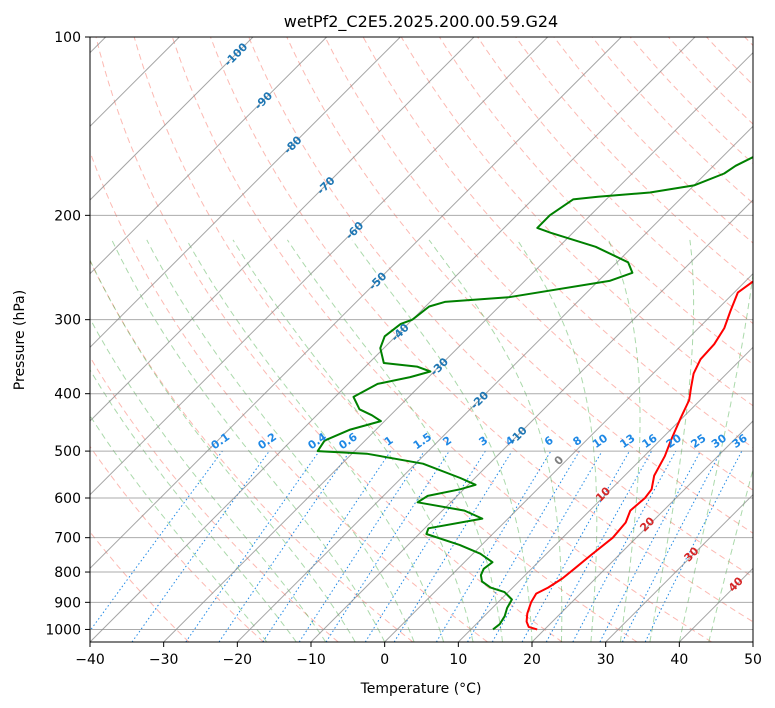  Describe the element at coordinates (20, 340) in the screenshot. I see `y-axis-label: Pressure (hPa)` at that location.